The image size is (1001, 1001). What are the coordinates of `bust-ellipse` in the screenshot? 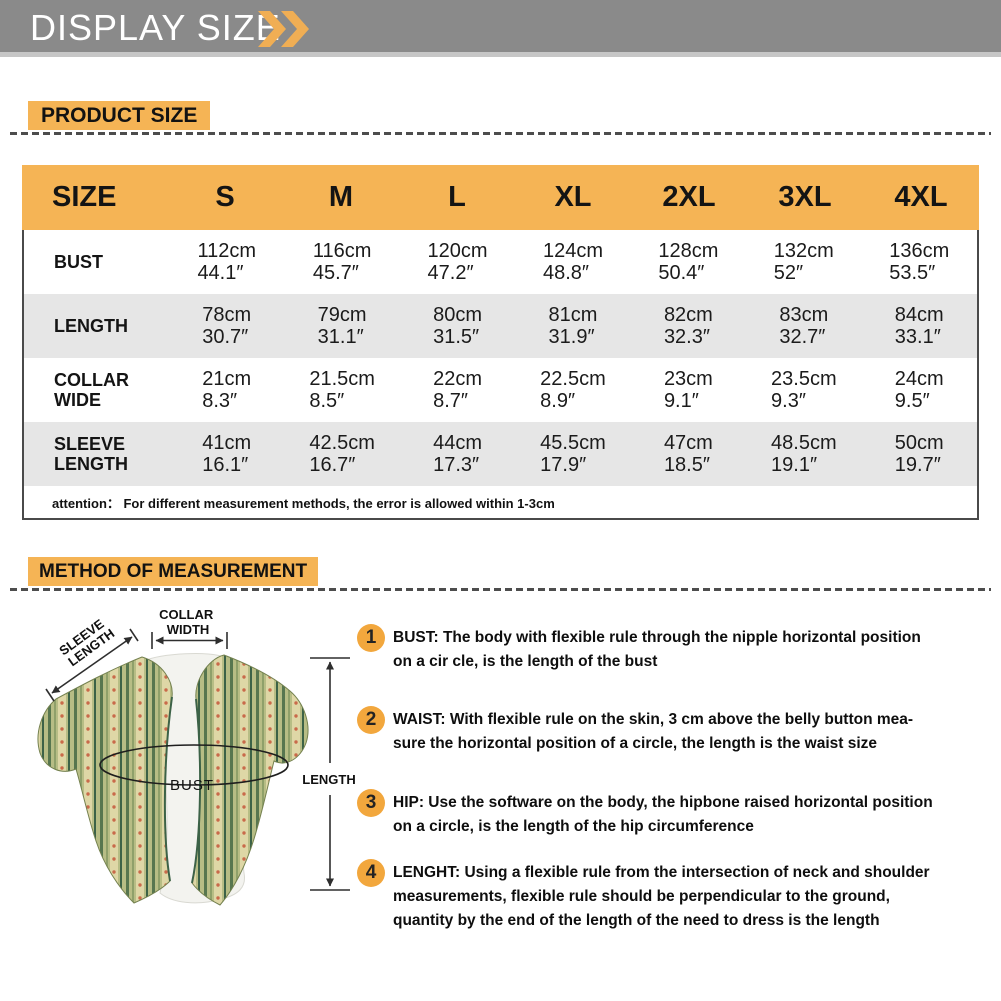 It's located at (194, 765).